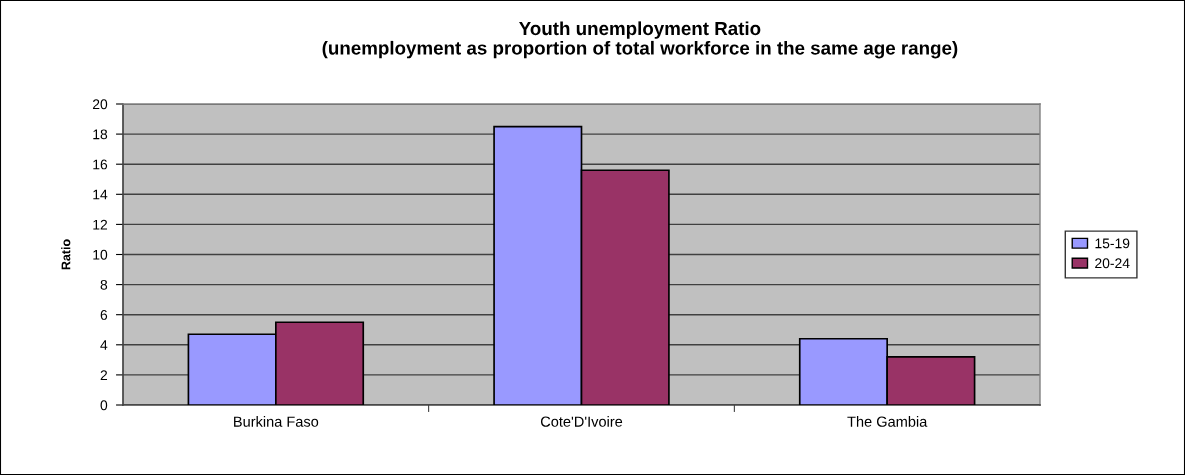 The image size is (1185, 475). Describe the element at coordinates (100, 254) in the screenshot. I see `y-tick-label: 10` at that location.